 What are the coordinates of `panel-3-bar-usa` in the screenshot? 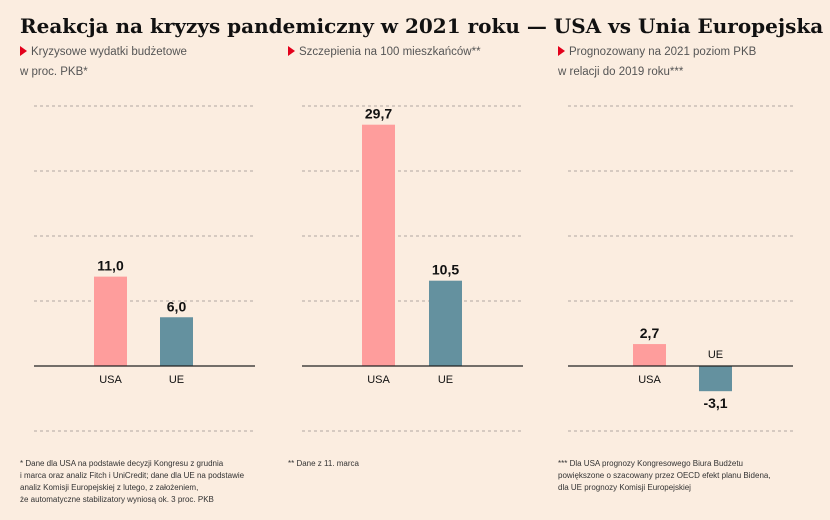 It's located at (649, 355).